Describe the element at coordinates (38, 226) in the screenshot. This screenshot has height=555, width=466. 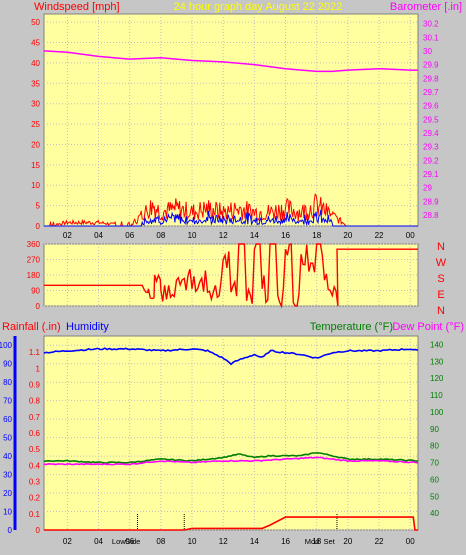
I see `top-left-tick-label: 0` at that location.